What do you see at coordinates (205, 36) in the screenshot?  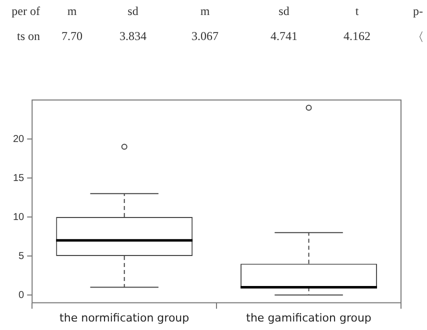 I see `text: 3.067` at bounding box center [205, 36].